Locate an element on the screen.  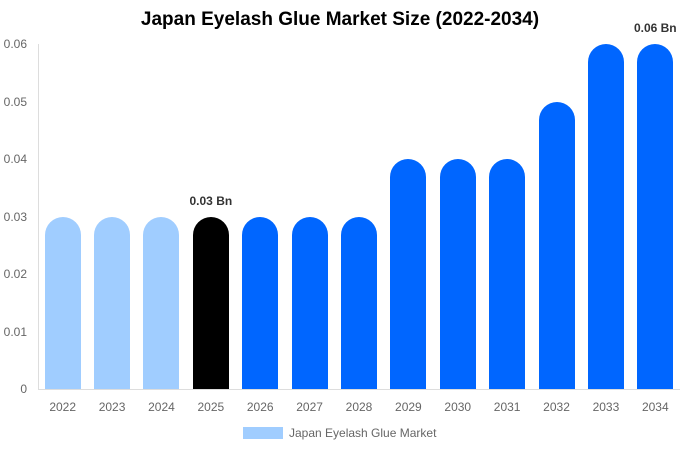
y-tick-label: 0.06 is located at coordinates (15, 44).